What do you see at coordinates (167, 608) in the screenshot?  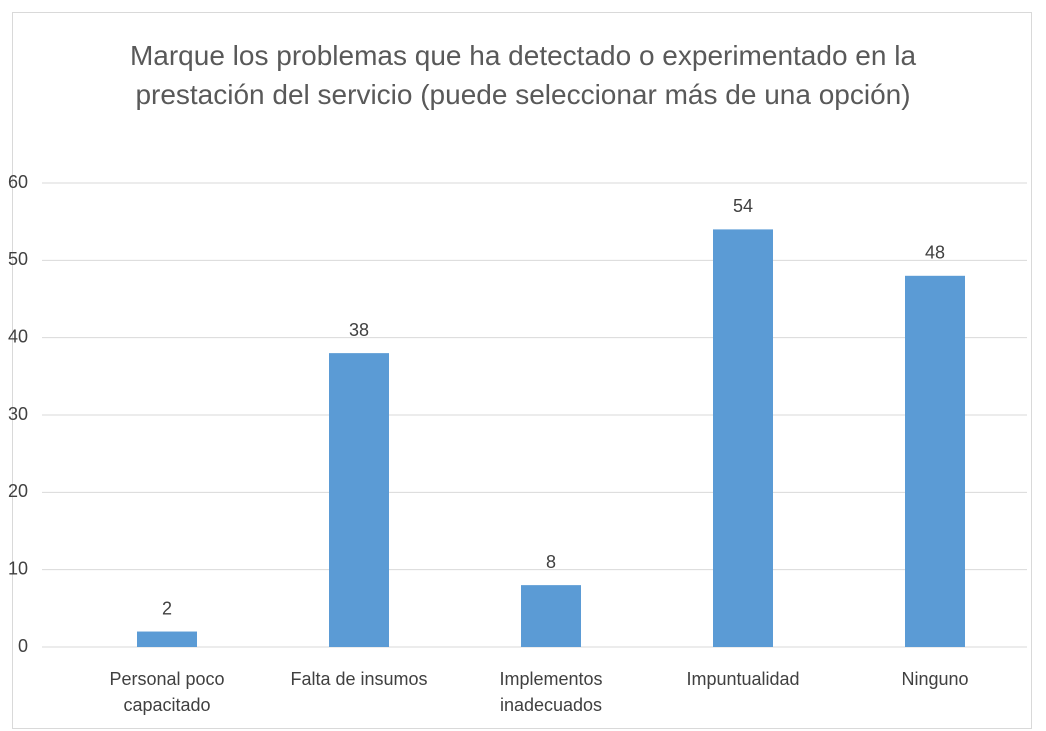 I see `data-label: 2` at bounding box center [167, 608].